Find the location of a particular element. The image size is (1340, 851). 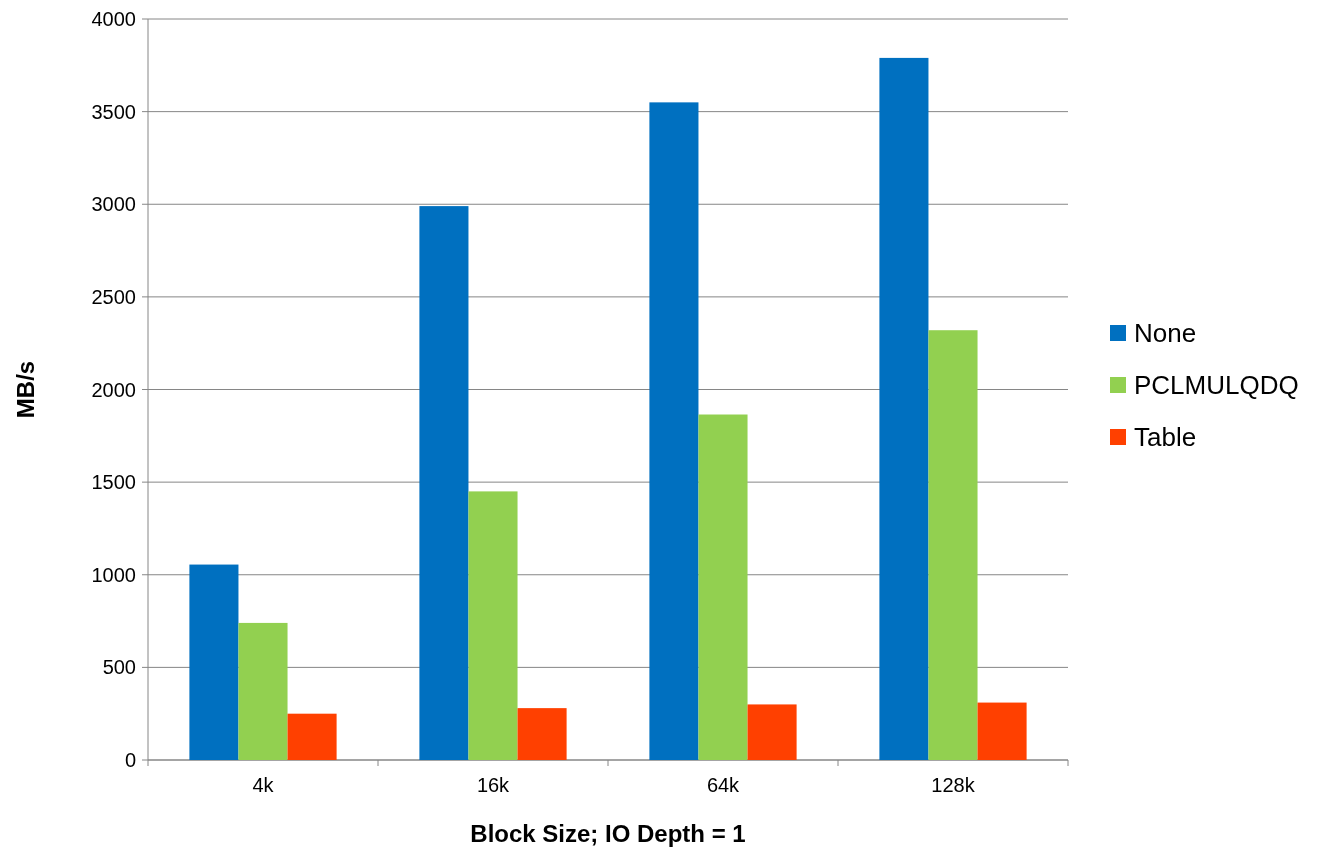

y-tick-label: 1500 is located at coordinates (113, 482).